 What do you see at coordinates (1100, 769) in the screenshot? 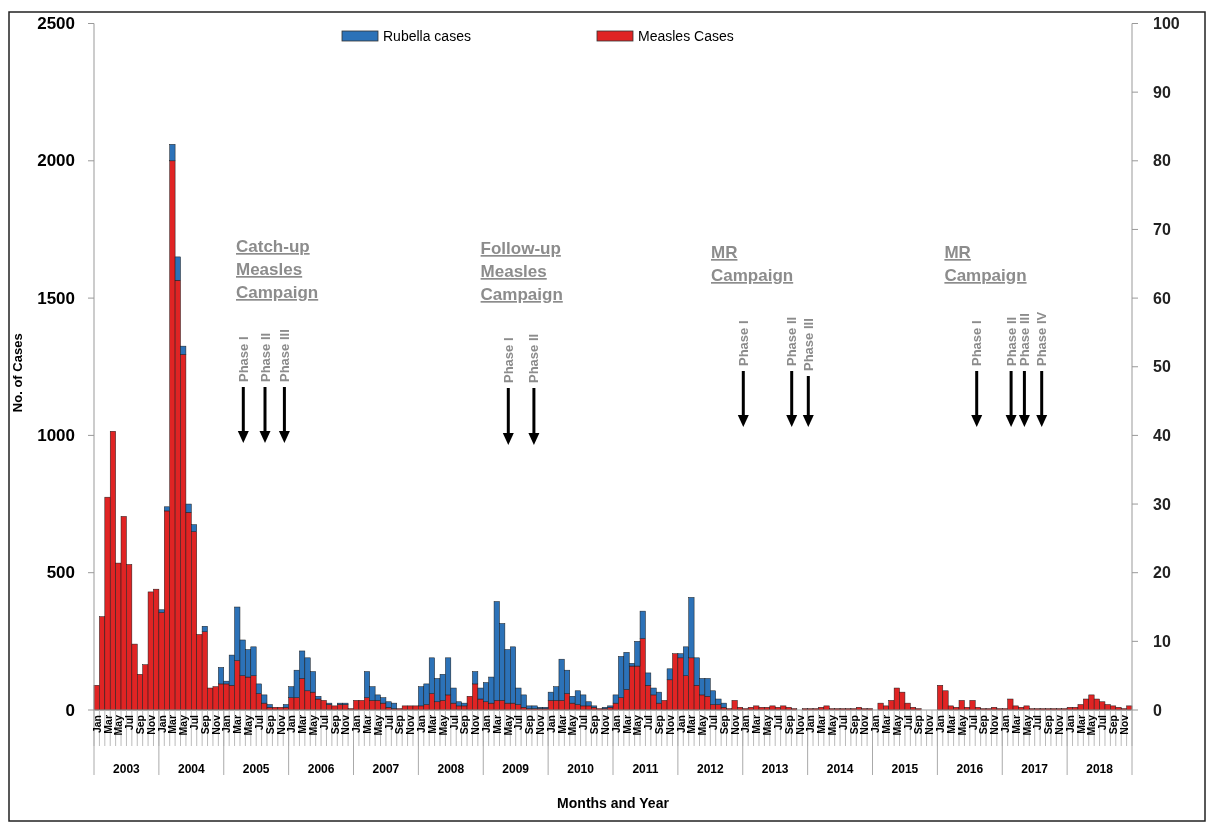
I see `text: 2018` at bounding box center [1100, 769].